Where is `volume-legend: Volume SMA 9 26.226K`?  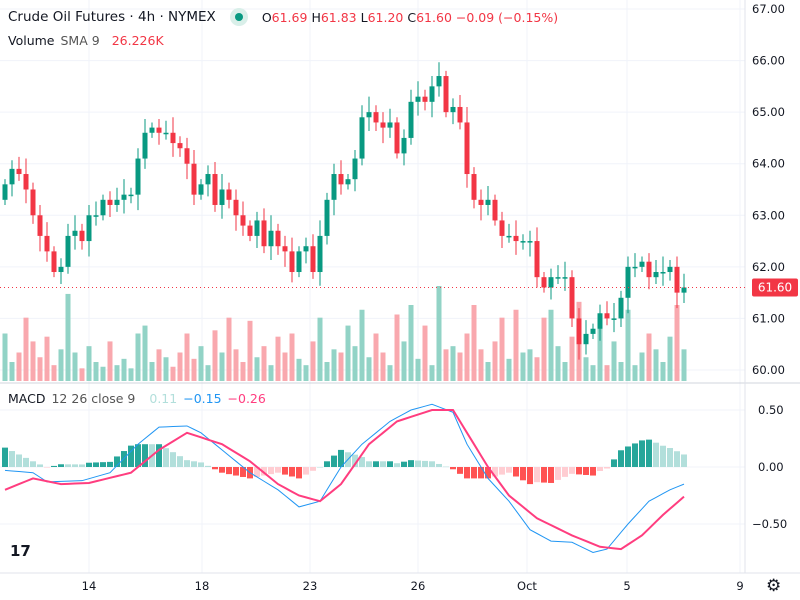
volume-legend: Volume SMA 9 26.226K is located at coordinates (86, 40).